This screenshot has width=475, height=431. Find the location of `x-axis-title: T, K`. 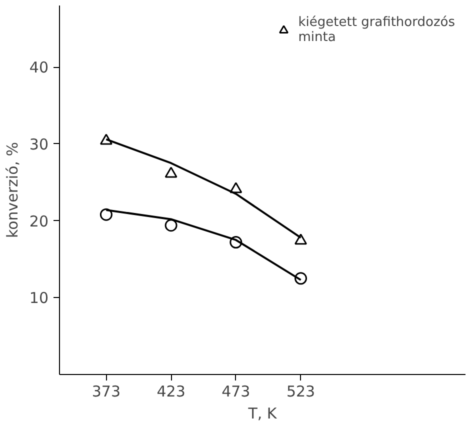

x-axis-title: T, K is located at coordinates (262, 413).